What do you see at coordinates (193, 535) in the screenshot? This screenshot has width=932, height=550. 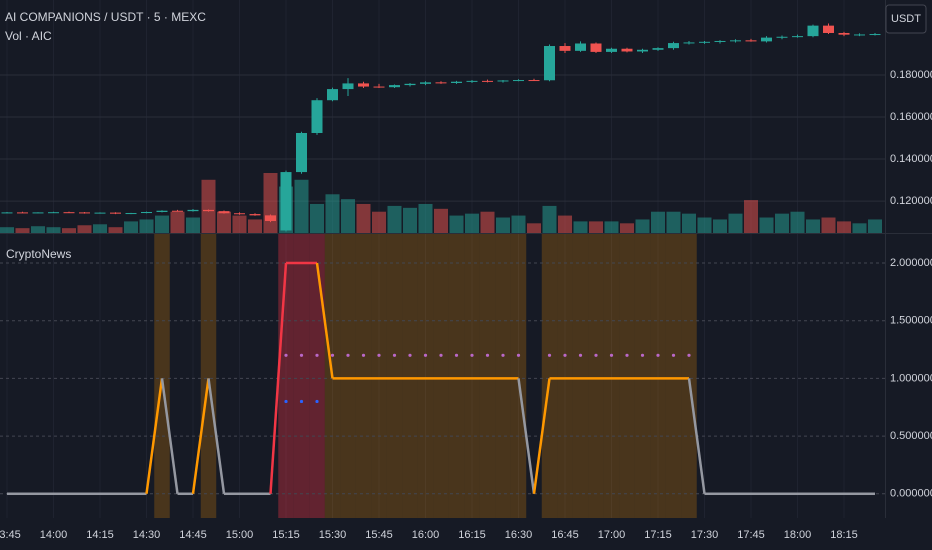 I see `x-tick-label: 14:45` at bounding box center [193, 535].